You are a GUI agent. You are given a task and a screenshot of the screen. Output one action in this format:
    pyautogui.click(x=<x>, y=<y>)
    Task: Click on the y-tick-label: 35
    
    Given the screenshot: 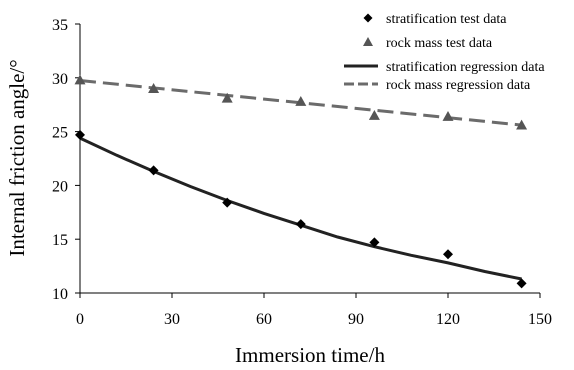 What is the action you would take?
    pyautogui.click(x=60, y=25)
    